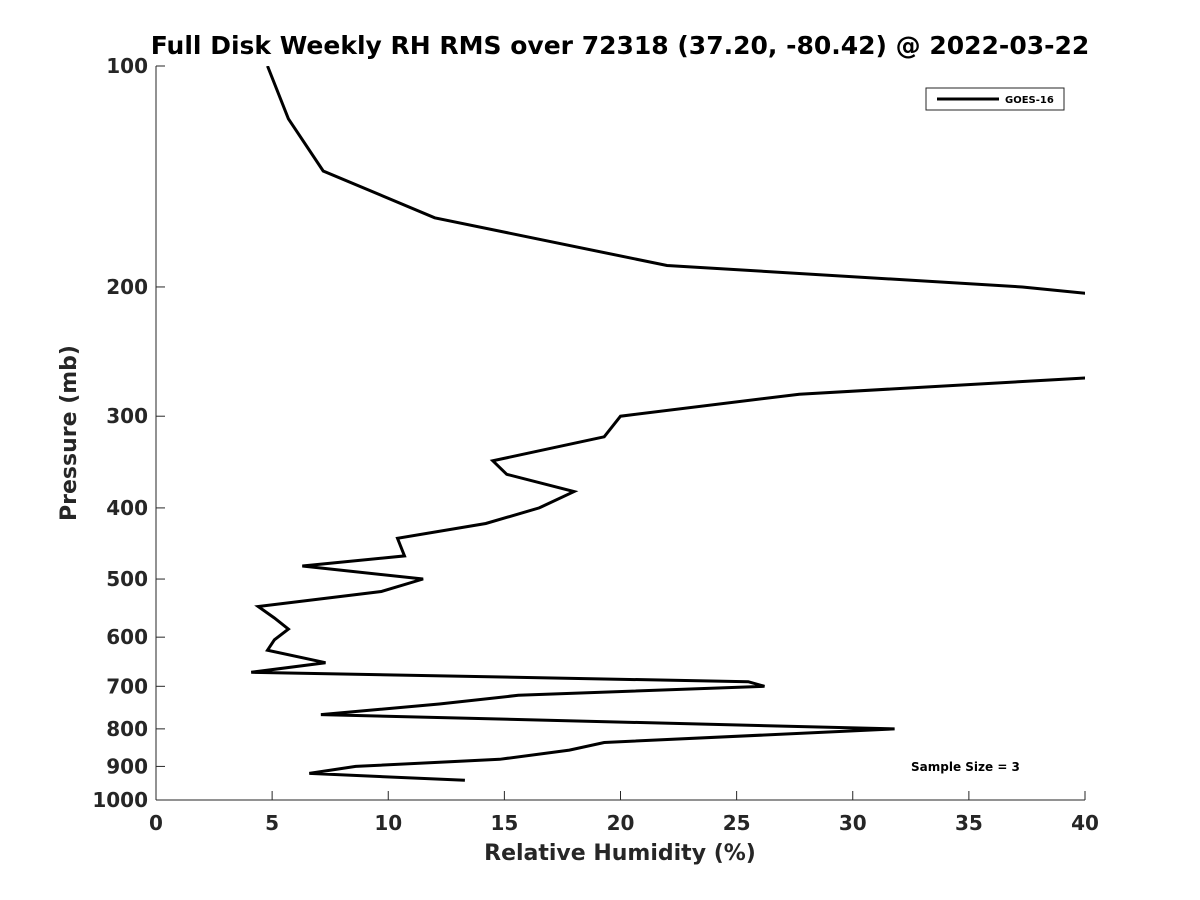 Image resolution: width=1200 pixels, height=900 pixels. Describe the element at coordinates (127, 686) in the screenshot. I see `y-tick-label: 700` at that location.